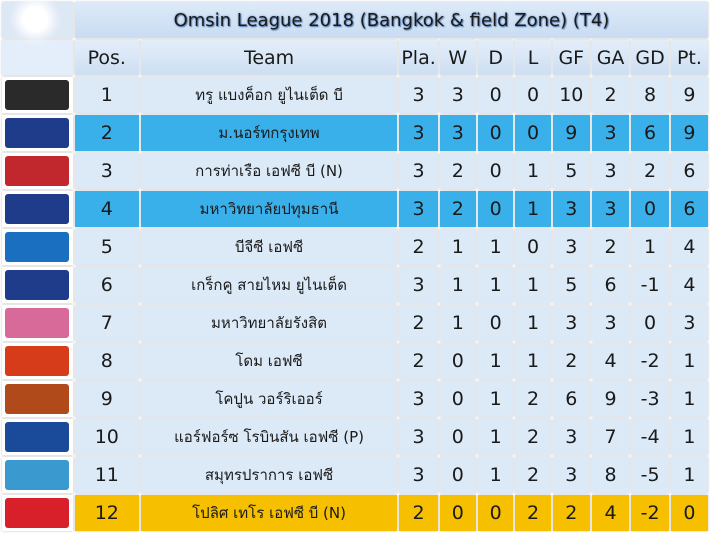  What do you see at coordinates (457, 247) in the screenshot?
I see `cell-w: 1` at bounding box center [457, 247].